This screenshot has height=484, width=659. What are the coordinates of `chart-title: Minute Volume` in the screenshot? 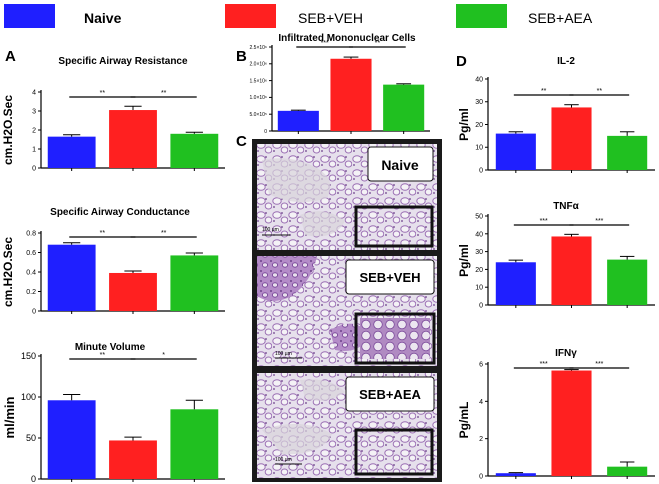 It's located at (110, 347).